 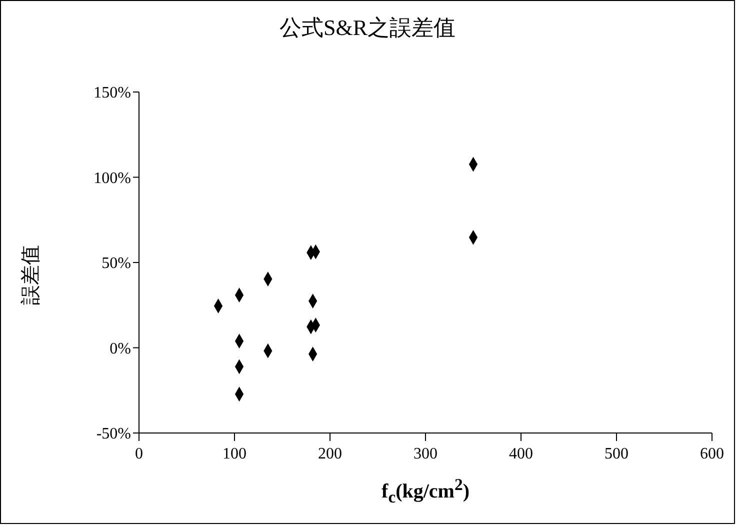 What do you see at coordinates (120, 349) in the screenshot?
I see `y-tick-label: 0%` at bounding box center [120, 349].